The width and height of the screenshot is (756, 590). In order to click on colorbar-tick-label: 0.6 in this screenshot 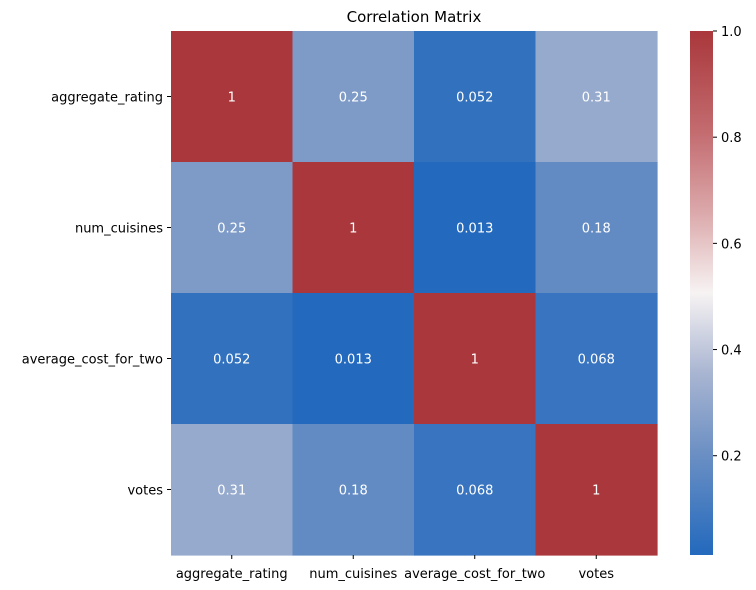, I will do `click(731, 244)`.